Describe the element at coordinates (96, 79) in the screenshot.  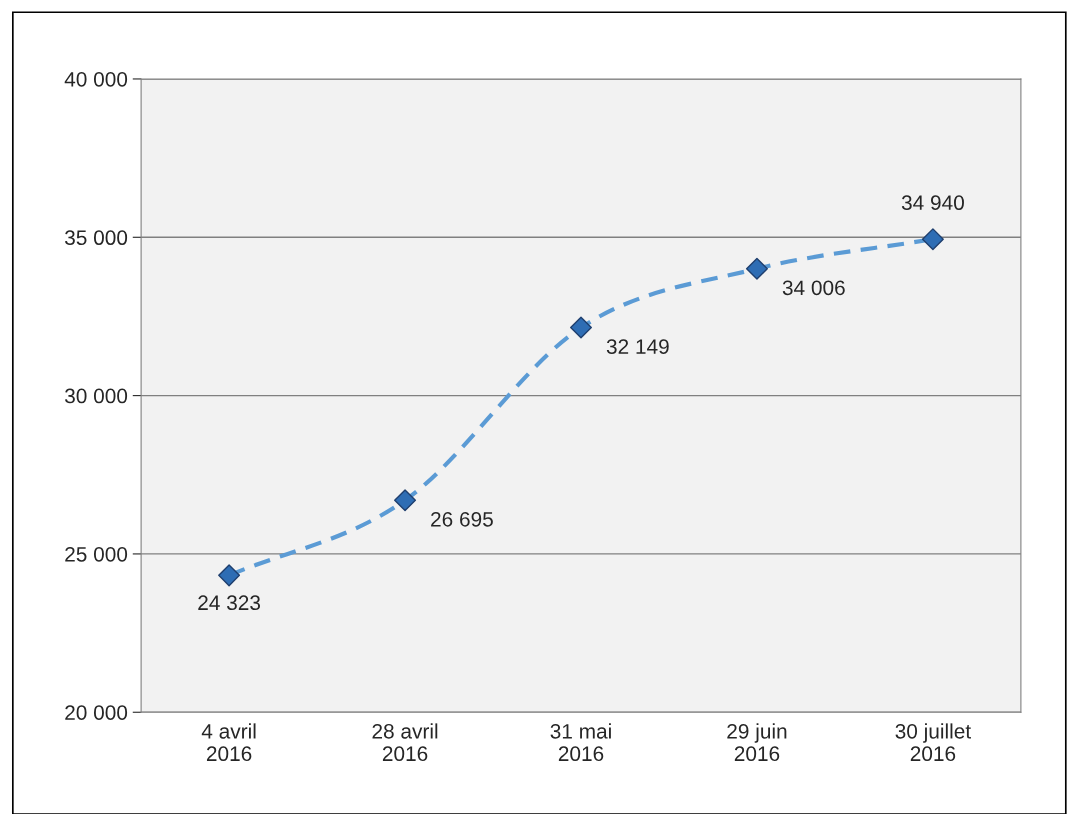
I see `y-tick-label: 40 000` at that location.